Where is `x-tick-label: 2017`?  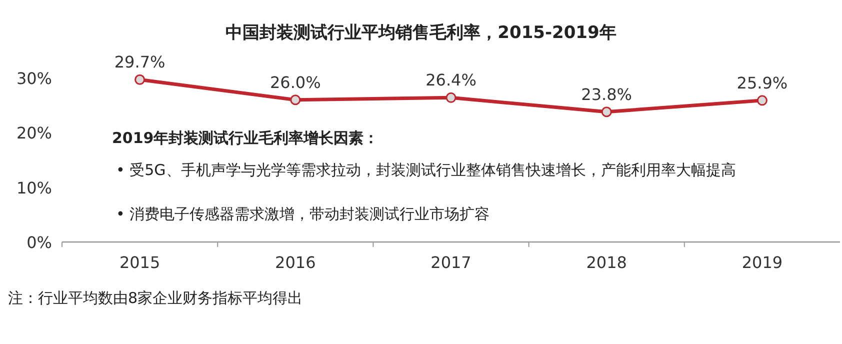
x-tick-label: 2017 is located at coordinates (451, 262).